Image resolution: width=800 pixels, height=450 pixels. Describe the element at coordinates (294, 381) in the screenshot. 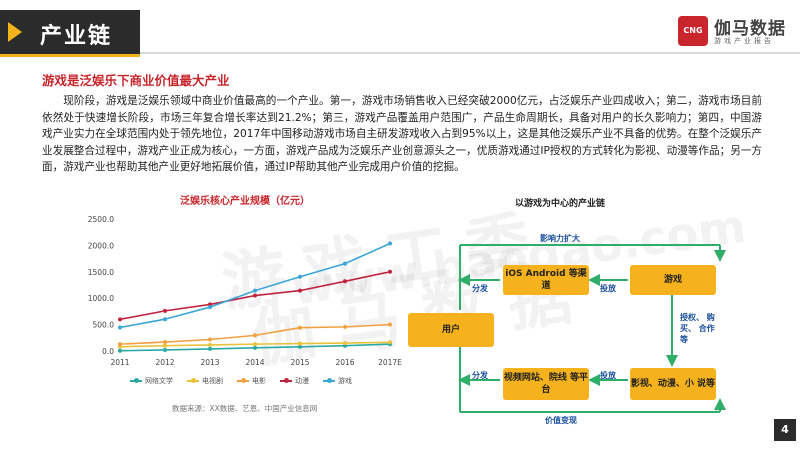

I see `legend-item: 动漫` at that location.